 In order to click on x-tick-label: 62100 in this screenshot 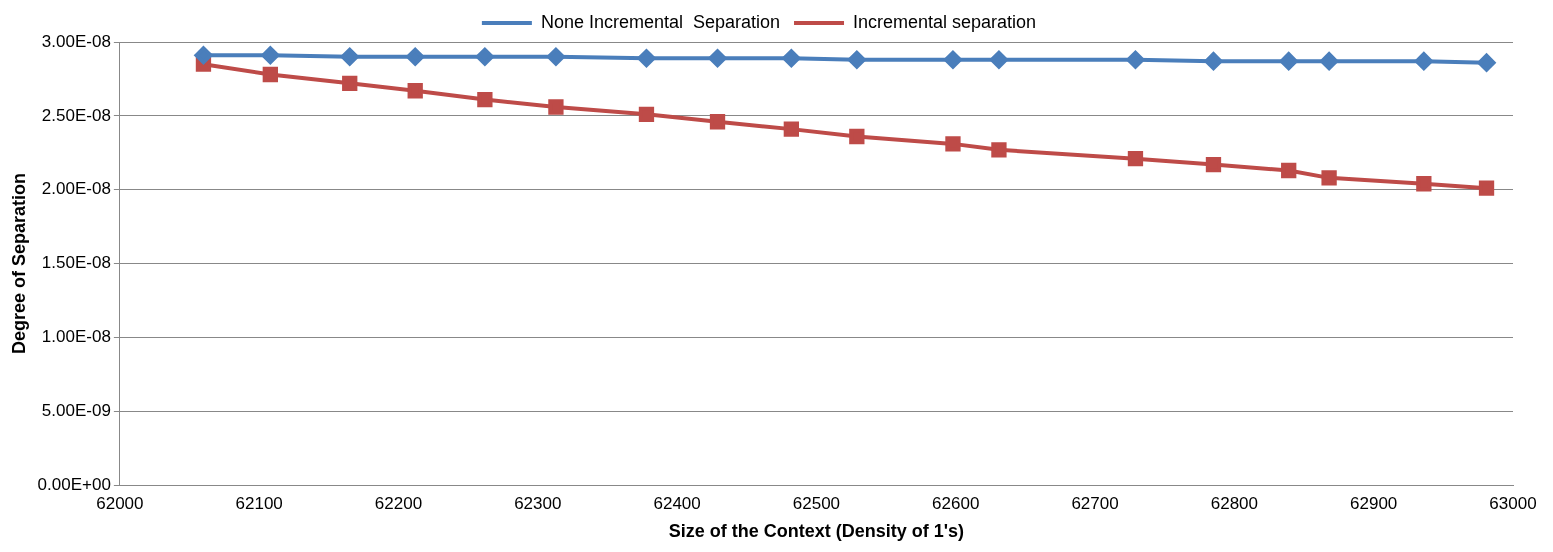, I will do `click(259, 503)`.